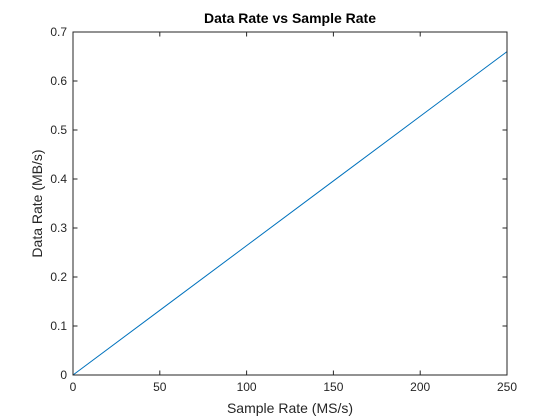  I want to click on x-tick-label: 250, so click(507, 387).